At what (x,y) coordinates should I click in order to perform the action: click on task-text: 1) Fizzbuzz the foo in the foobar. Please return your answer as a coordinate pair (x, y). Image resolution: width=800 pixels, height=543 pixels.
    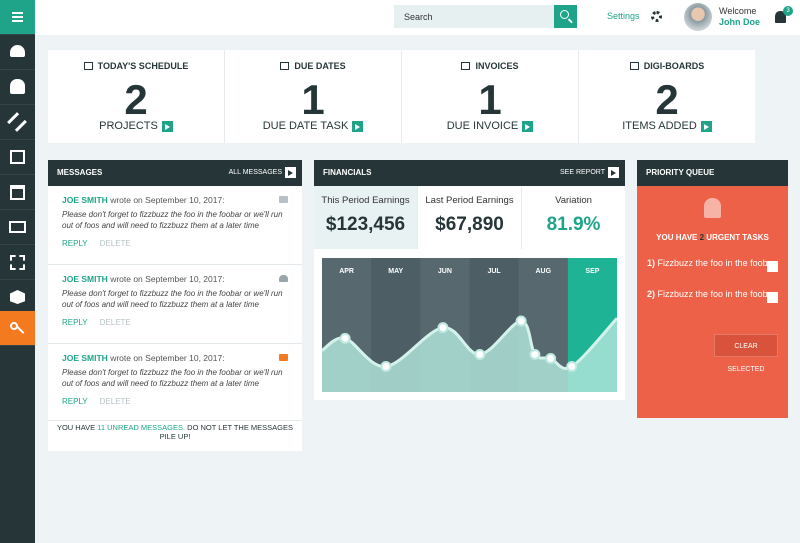
    Looking at the image, I should click on (717, 263).